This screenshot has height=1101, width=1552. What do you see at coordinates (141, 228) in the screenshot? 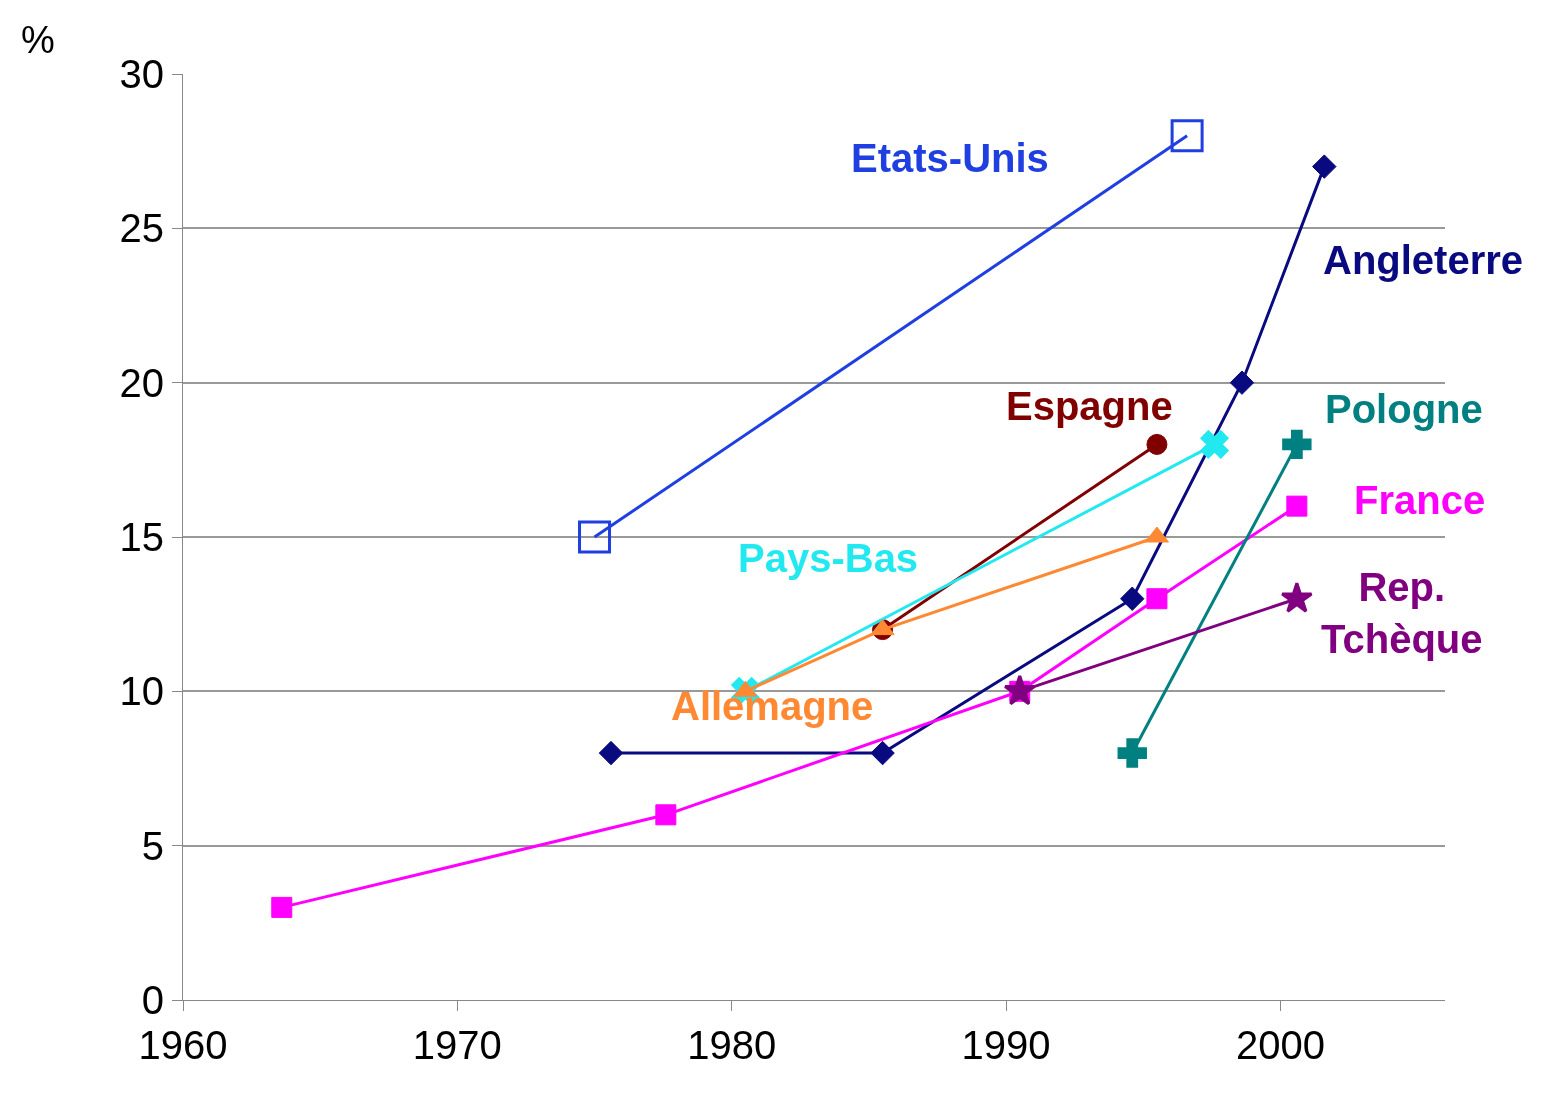
I see `y-tick-label: 25` at bounding box center [141, 228].